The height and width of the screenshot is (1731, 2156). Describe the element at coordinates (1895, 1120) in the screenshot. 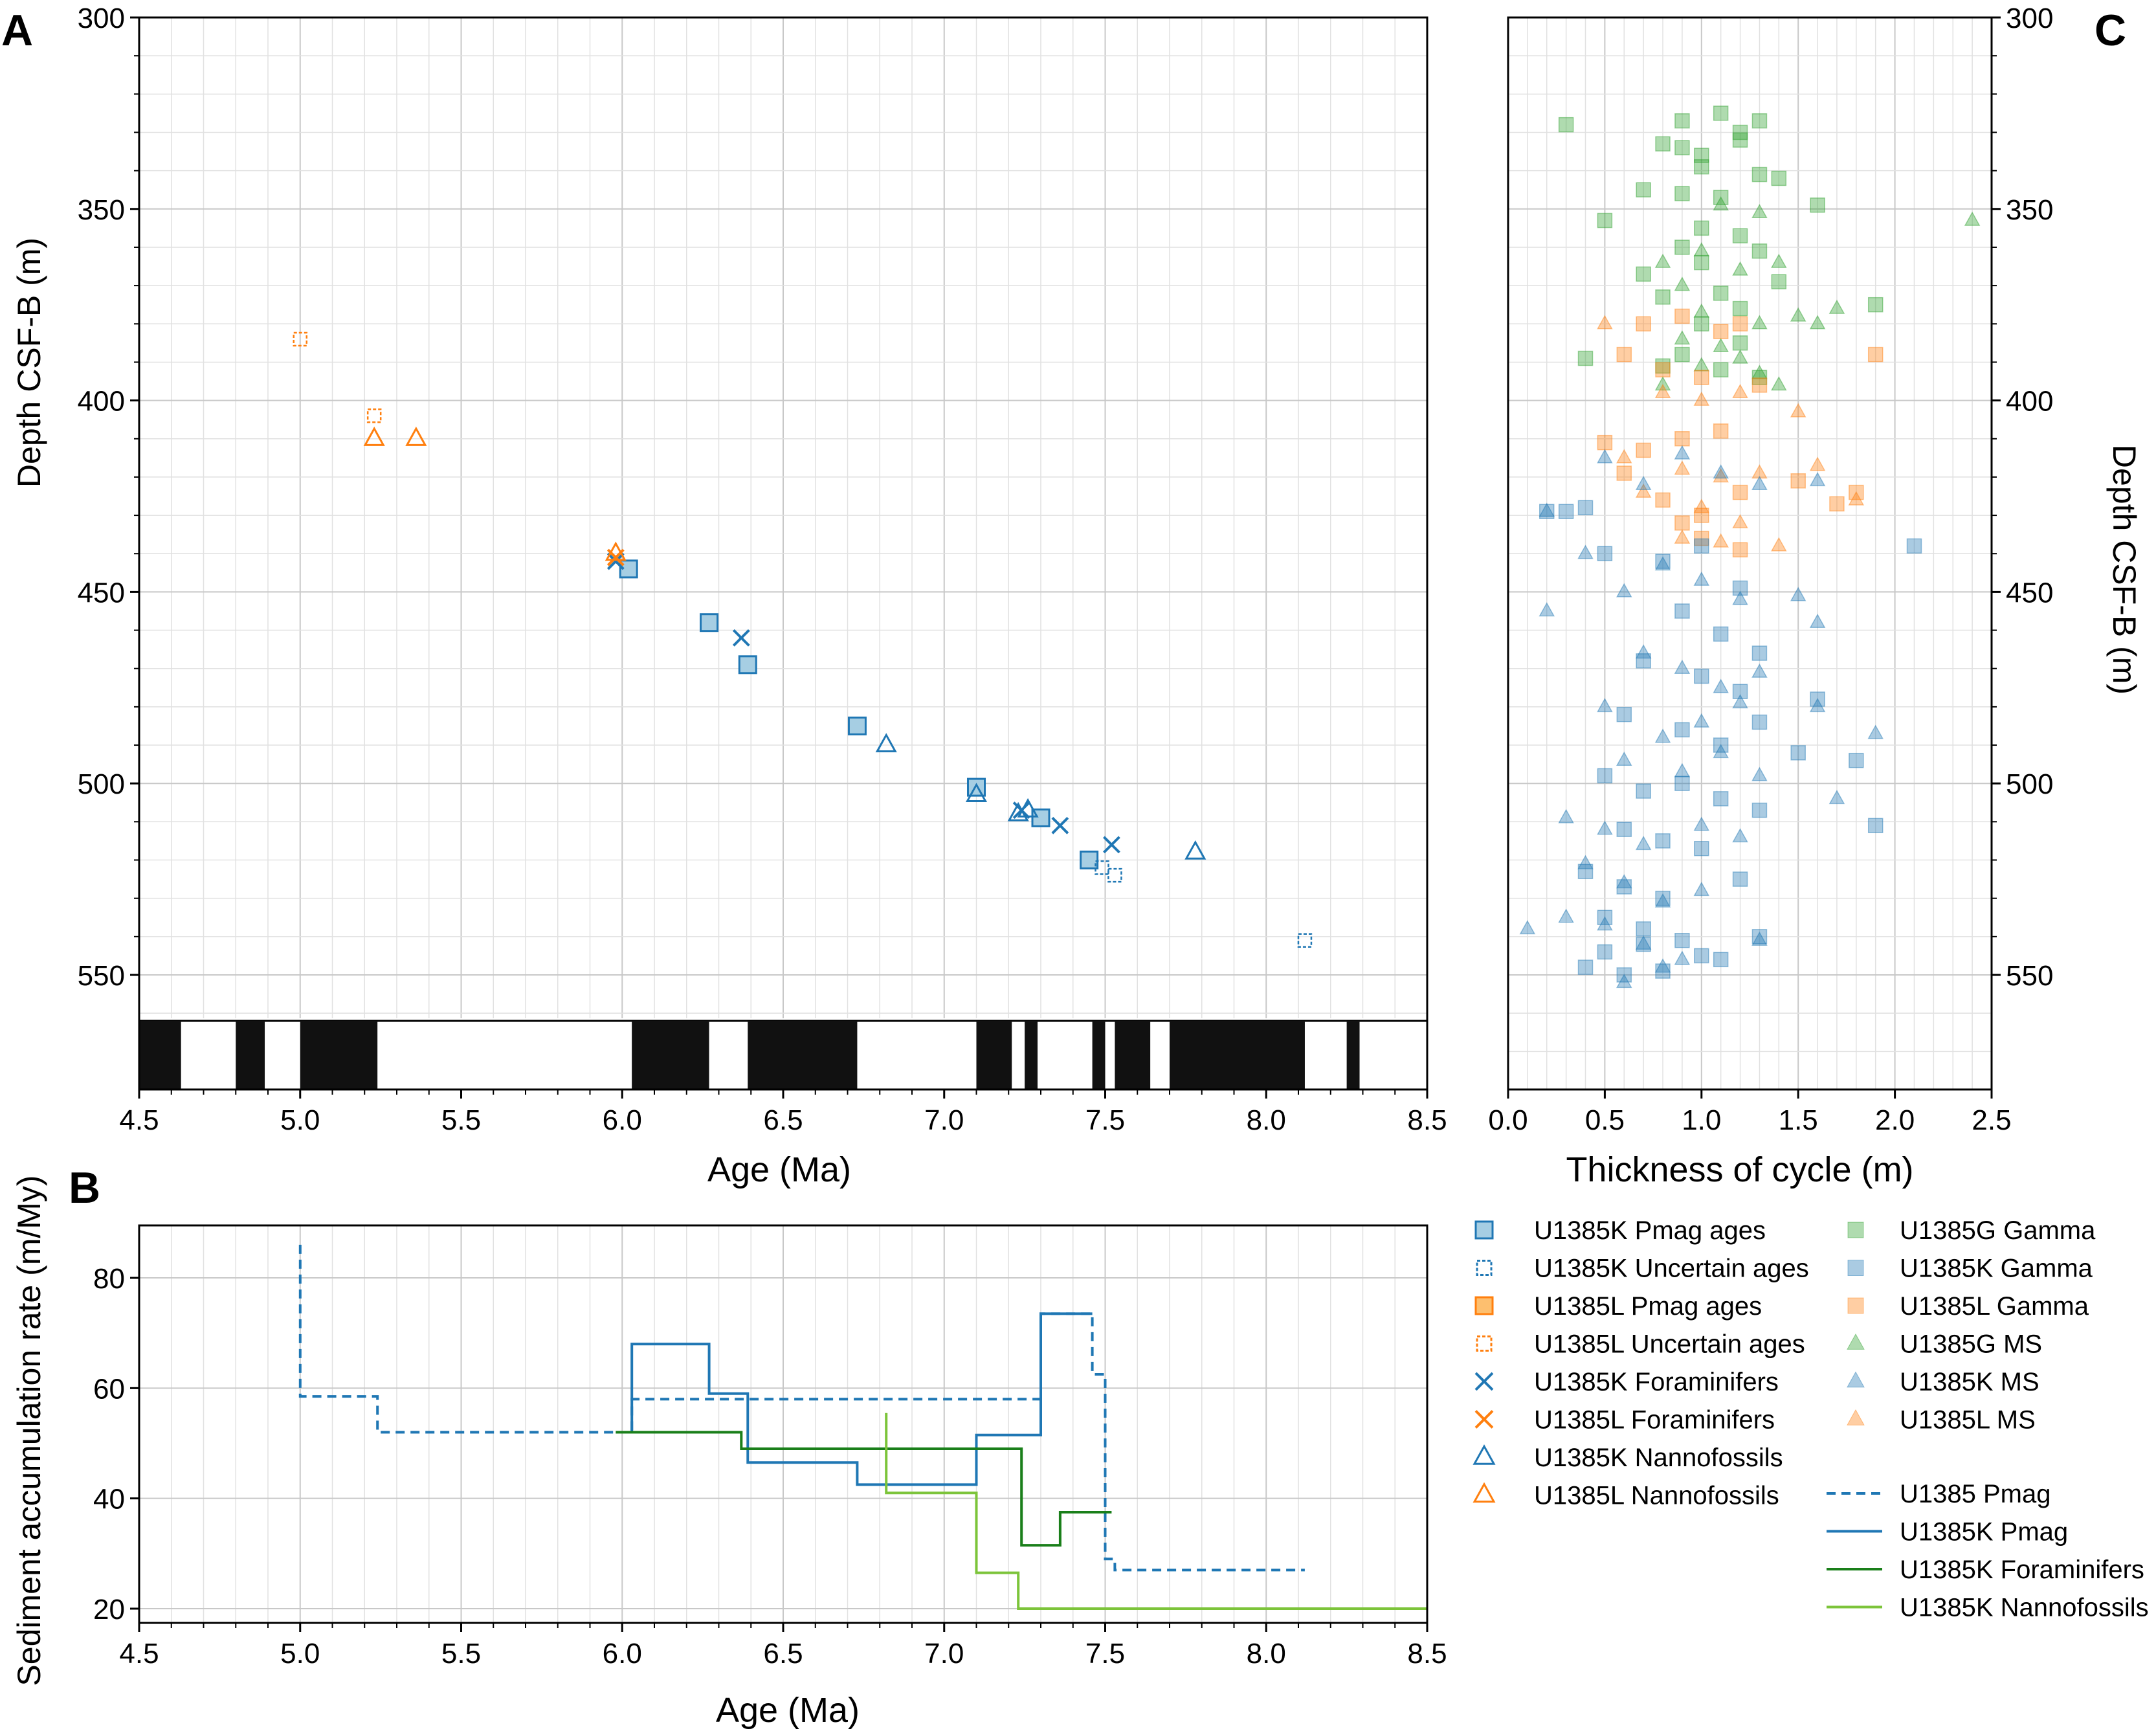

I see `panel-c-x-tick-label: 2.0` at that location.